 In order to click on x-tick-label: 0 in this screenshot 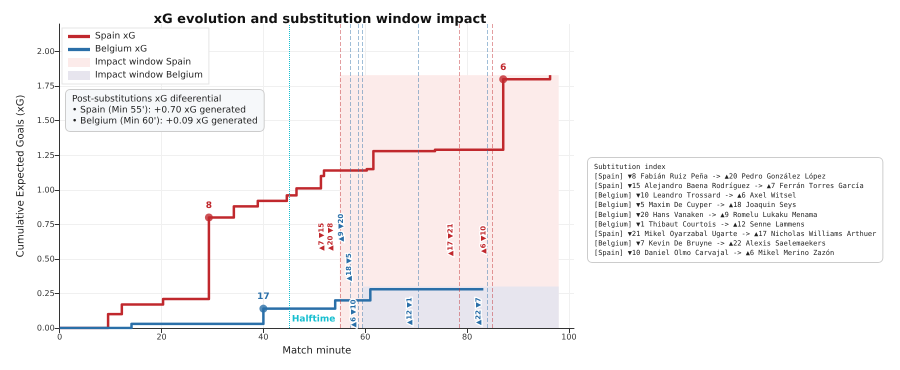, I will do `click(59, 337)`.